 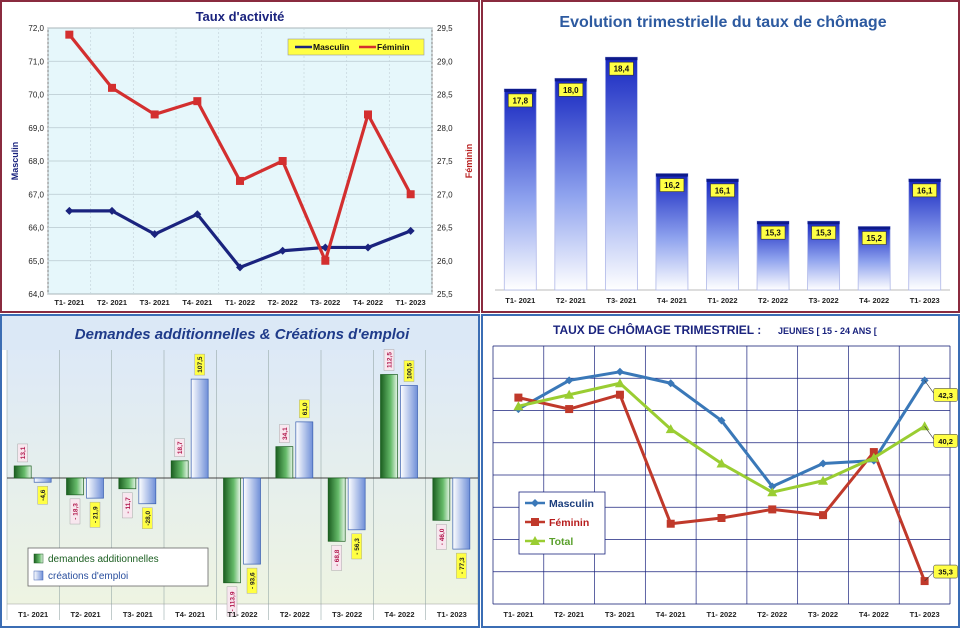 What do you see at coordinates (200, 364) in the screenshot?
I see `data-label: 107,5` at bounding box center [200, 364].